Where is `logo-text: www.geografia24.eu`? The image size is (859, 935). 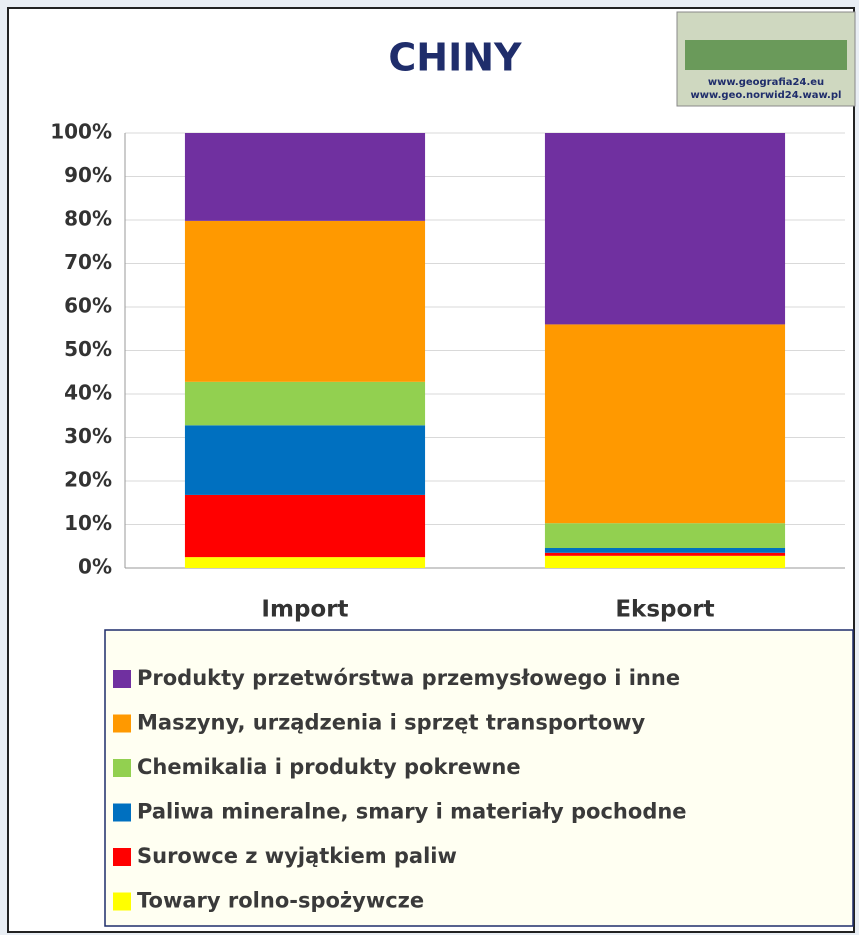 logo-text: www.geografia24.eu is located at coordinates (766, 82).